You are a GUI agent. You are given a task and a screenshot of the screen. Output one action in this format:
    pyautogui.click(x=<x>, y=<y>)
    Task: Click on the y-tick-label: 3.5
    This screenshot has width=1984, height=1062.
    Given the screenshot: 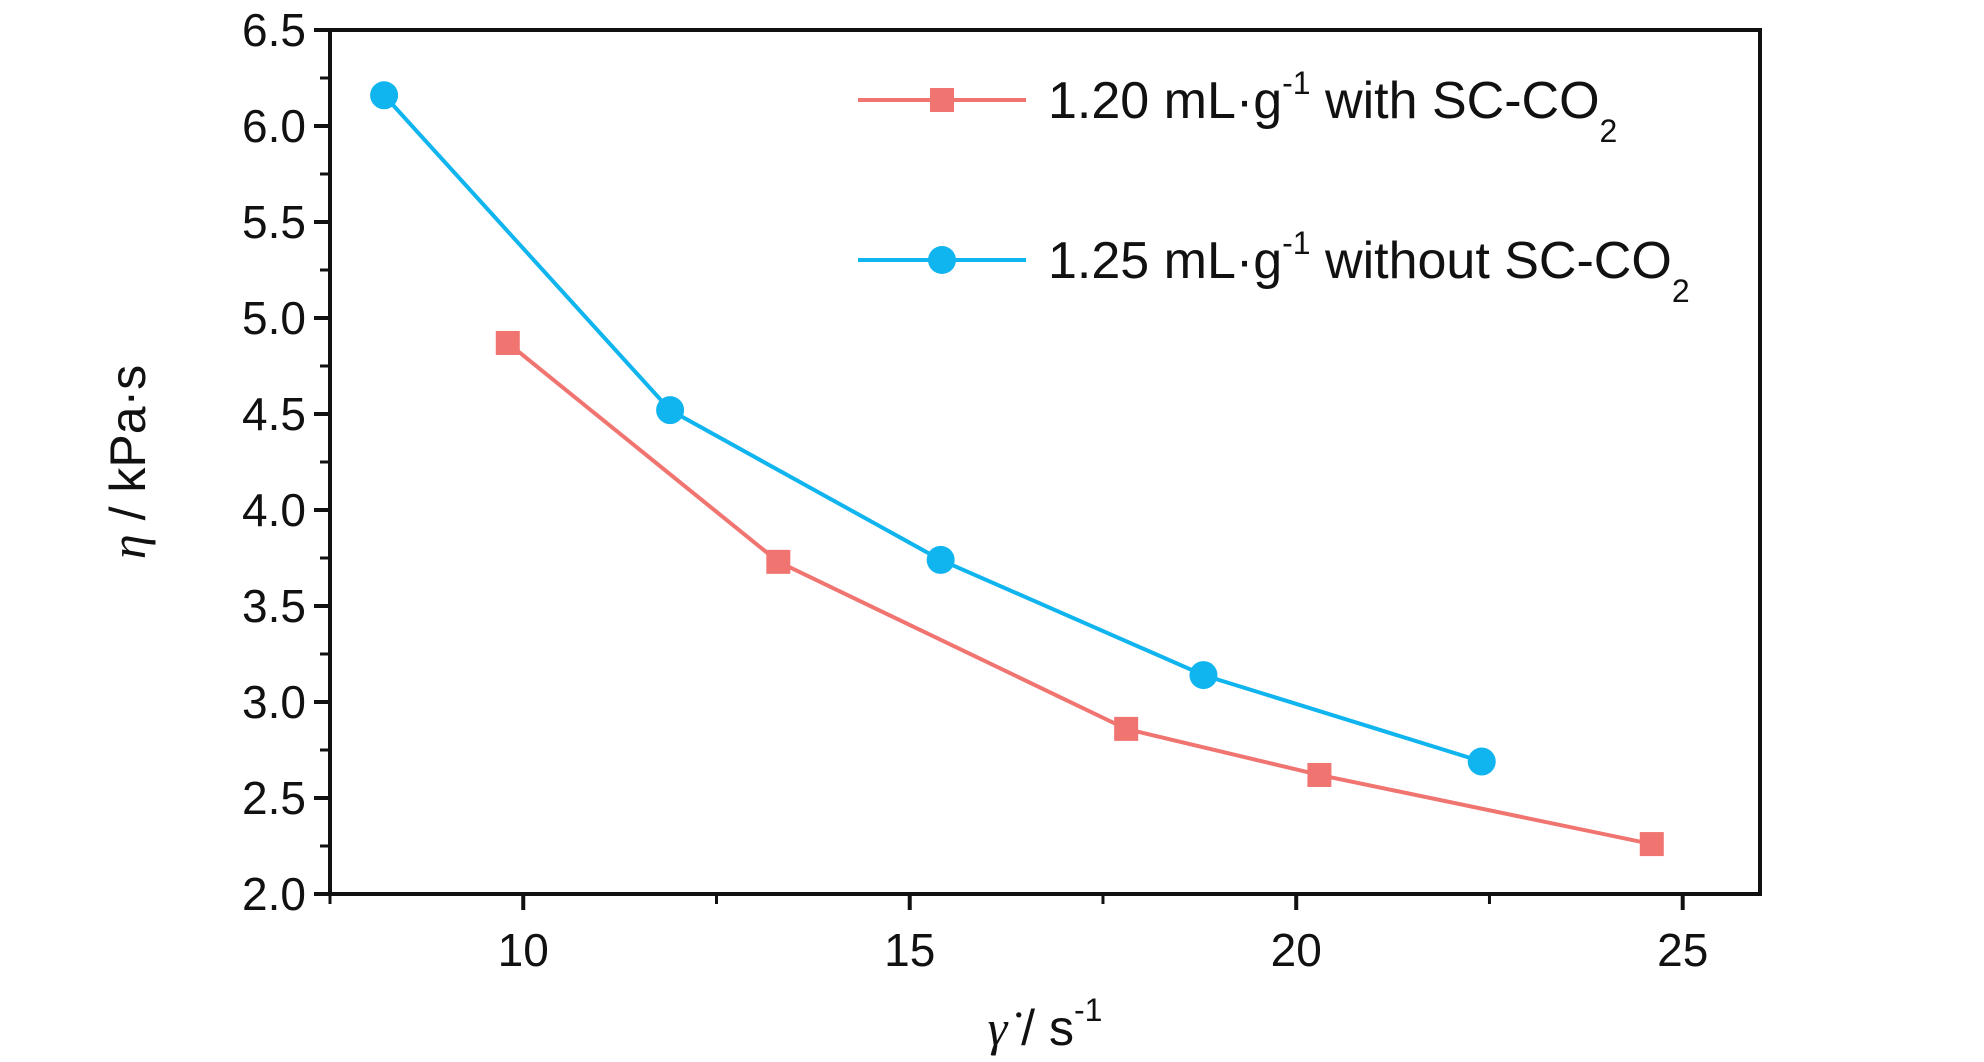 What is the action you would take?
    pyautogui.click(x=274, y=606)
    